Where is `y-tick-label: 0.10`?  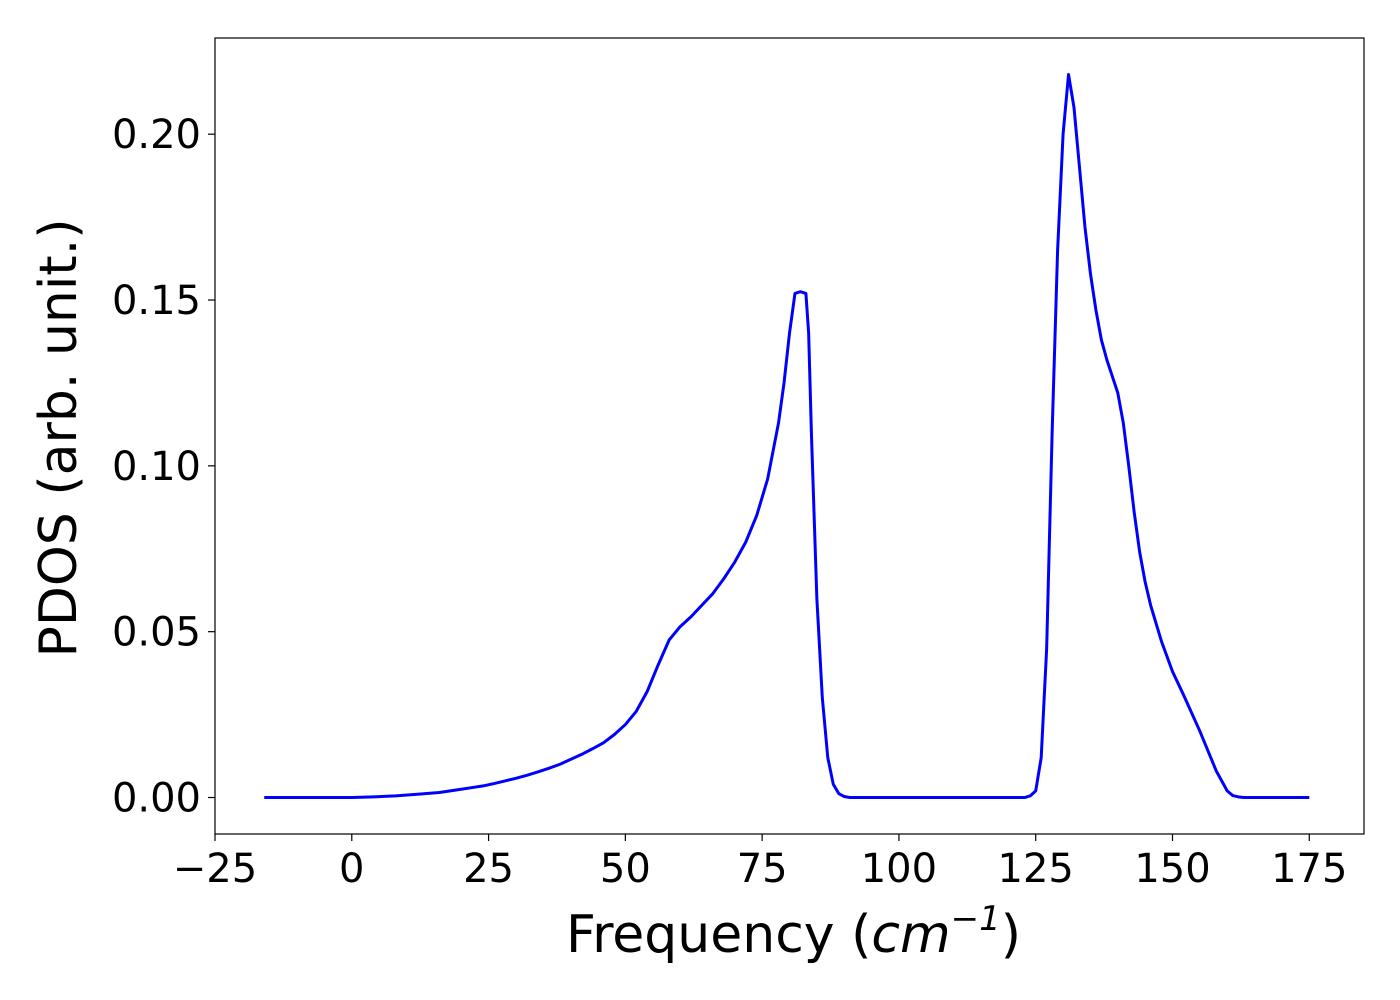
y-tick-label: 0.10 is located at coordinates (156, 467).